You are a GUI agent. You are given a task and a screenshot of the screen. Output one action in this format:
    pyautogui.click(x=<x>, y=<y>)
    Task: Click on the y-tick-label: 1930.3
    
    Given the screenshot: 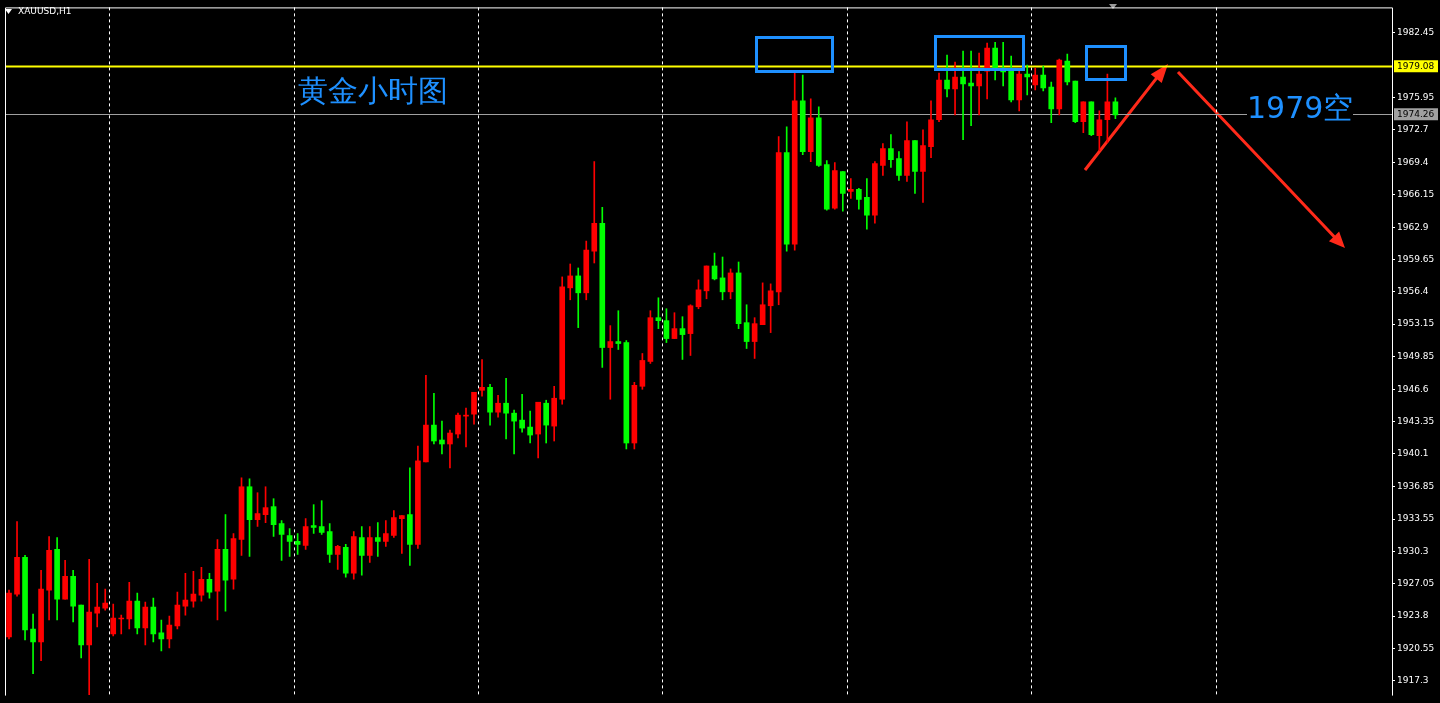 What is the action you would take?
    pyautogui.click(x=1413, y=550)
    